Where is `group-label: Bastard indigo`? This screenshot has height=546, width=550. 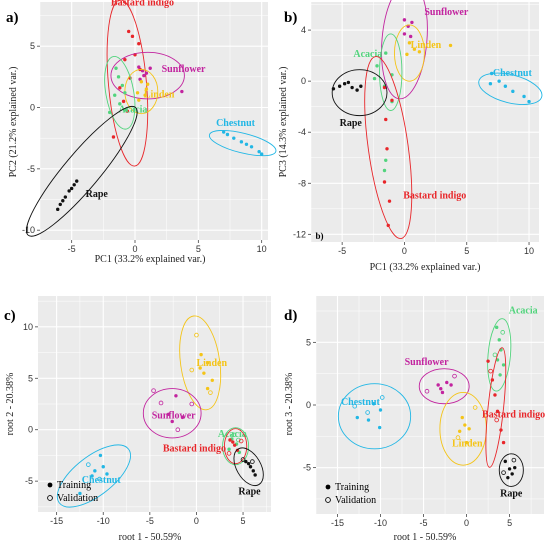
group-label: Bastard indigo is located at coordinates (434, 196).